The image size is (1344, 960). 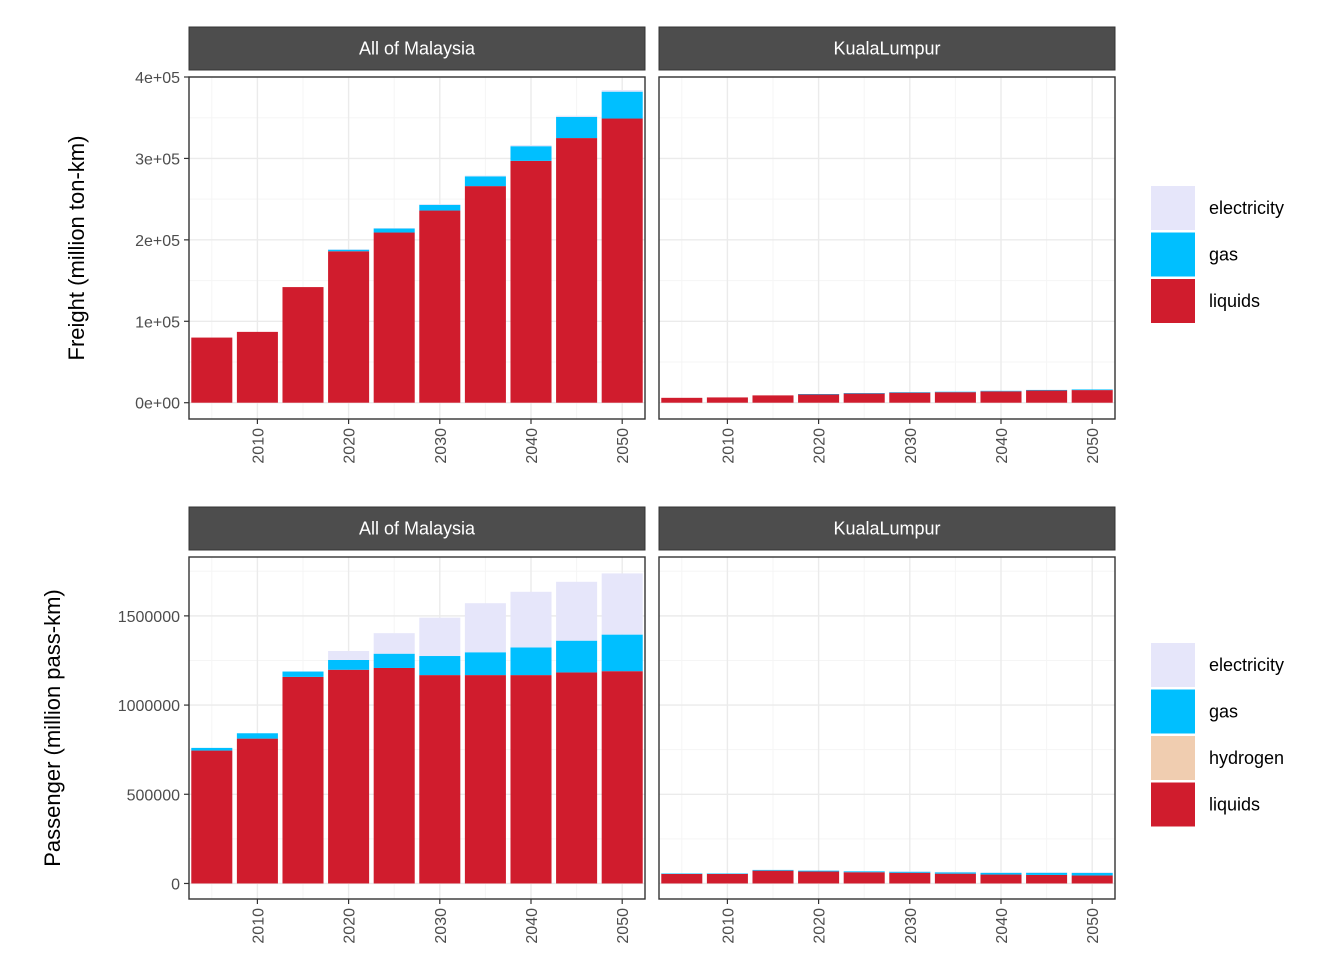 What do you see at coordinates (1173, 804) in the screenshot?
I see `legend-key-liquids` at bounding box center [1173, 804].